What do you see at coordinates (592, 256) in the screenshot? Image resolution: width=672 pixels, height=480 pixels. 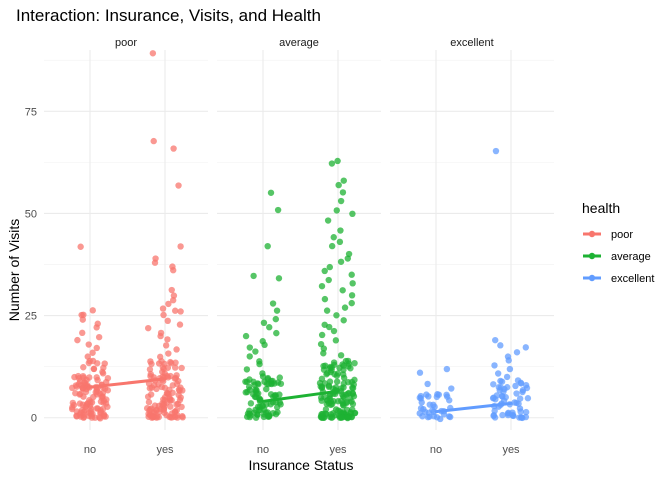 I see `legend-point-key` at bounding box center [592, 256].